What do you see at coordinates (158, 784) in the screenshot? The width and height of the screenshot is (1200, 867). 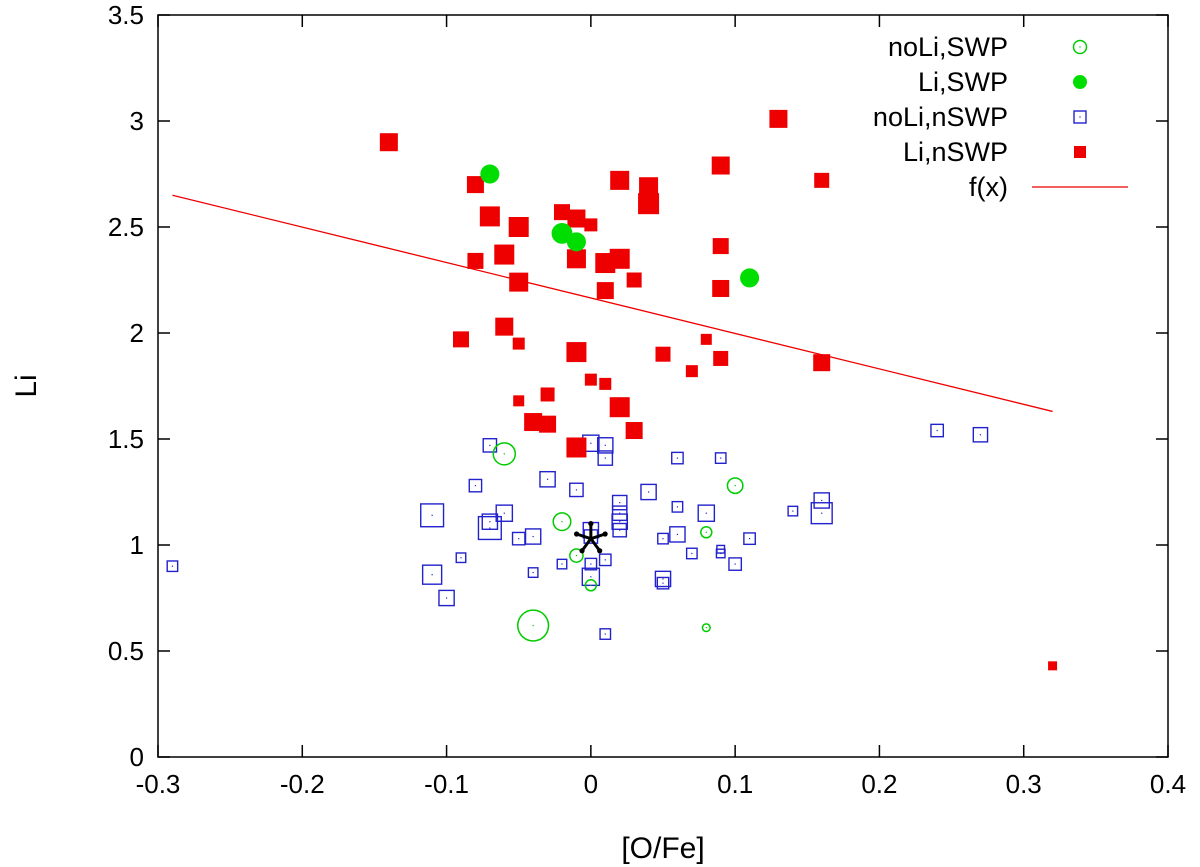 I see `x-tick-label: -0.3` at bounding box center [158, 784].